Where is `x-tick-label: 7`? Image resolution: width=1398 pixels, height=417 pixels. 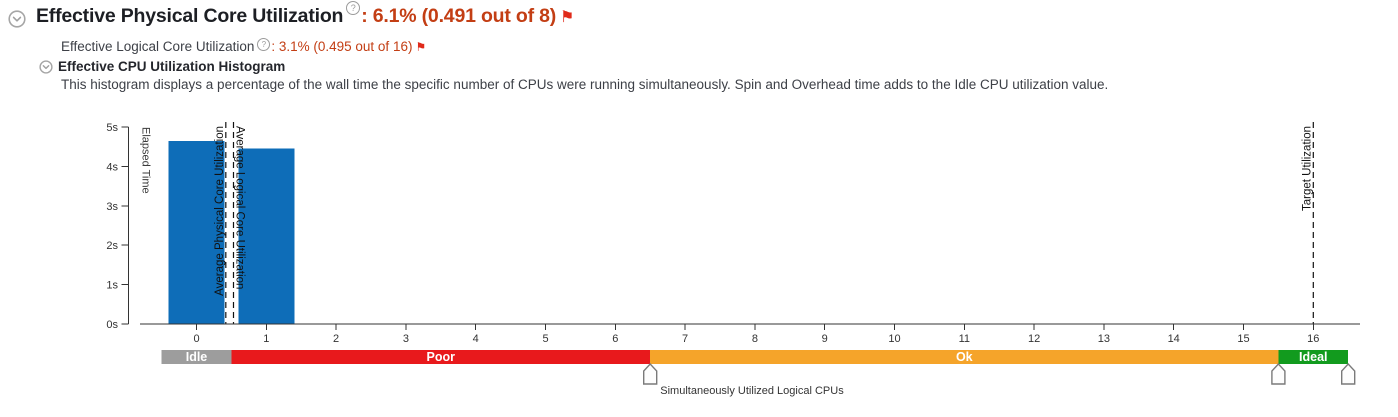
x-tick-label: 7 is located at coordinates (685, 339).